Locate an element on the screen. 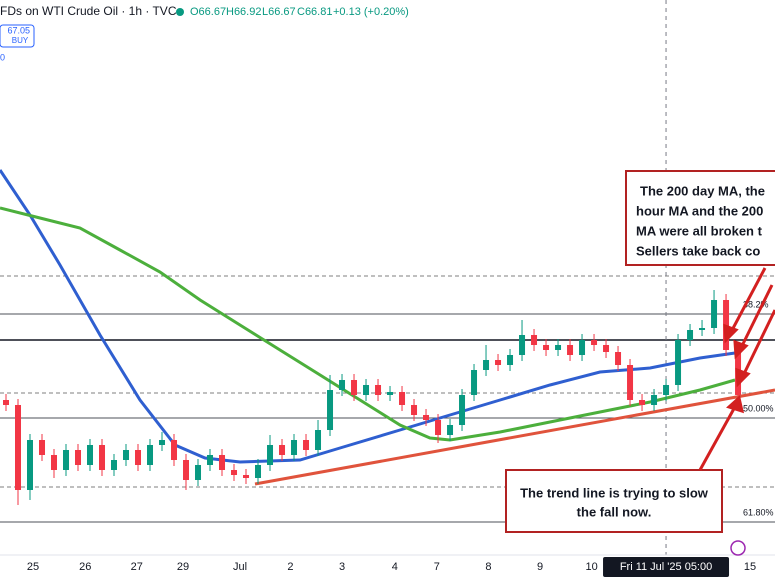 The height and width of the screenshot is (582, 775). level-label: 61.80% ( is located at coordinates (759, 512).